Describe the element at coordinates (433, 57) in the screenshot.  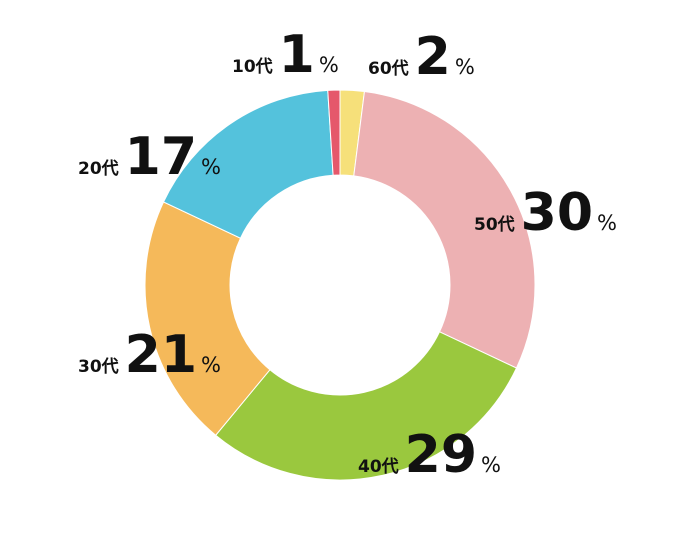
I see `value-label: 2` at that location.